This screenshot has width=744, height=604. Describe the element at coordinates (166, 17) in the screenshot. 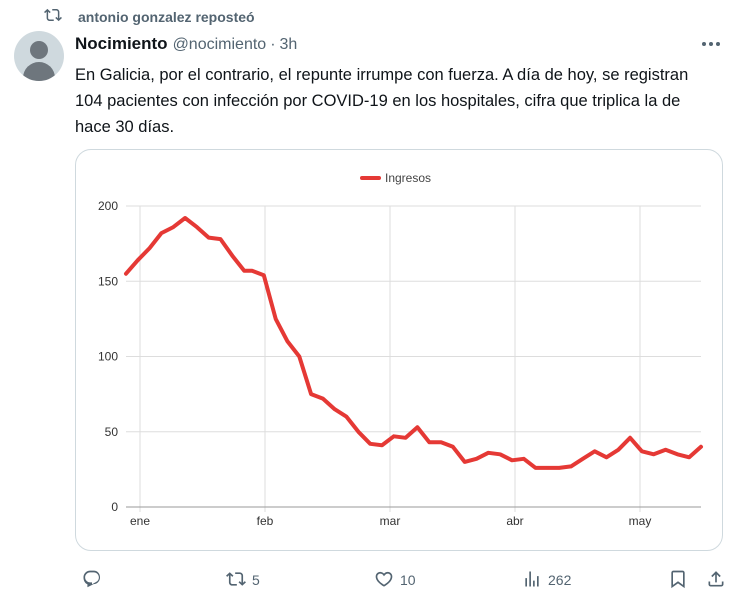

I see `repost-label: antonio gonzalez reposteó` at that location.